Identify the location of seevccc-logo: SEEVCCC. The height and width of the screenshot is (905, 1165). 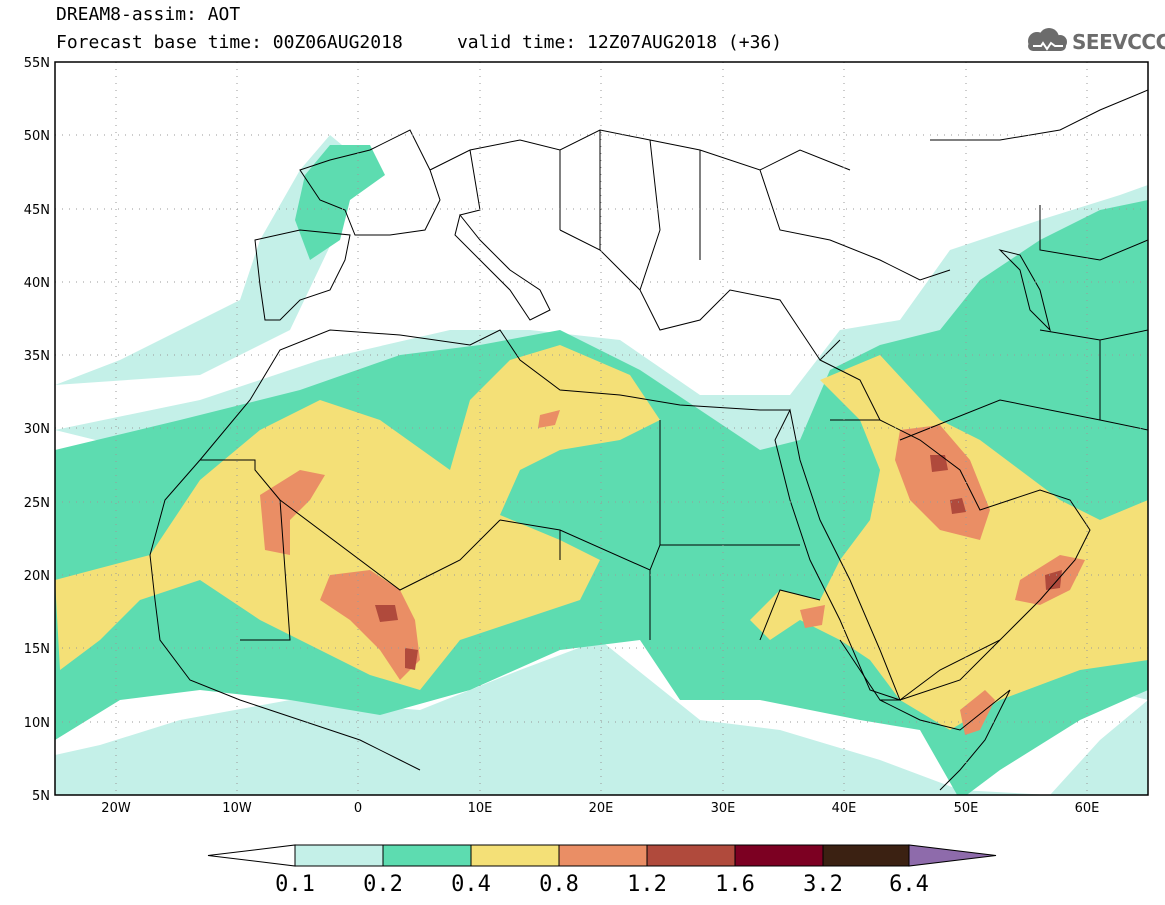
(1118, 42).